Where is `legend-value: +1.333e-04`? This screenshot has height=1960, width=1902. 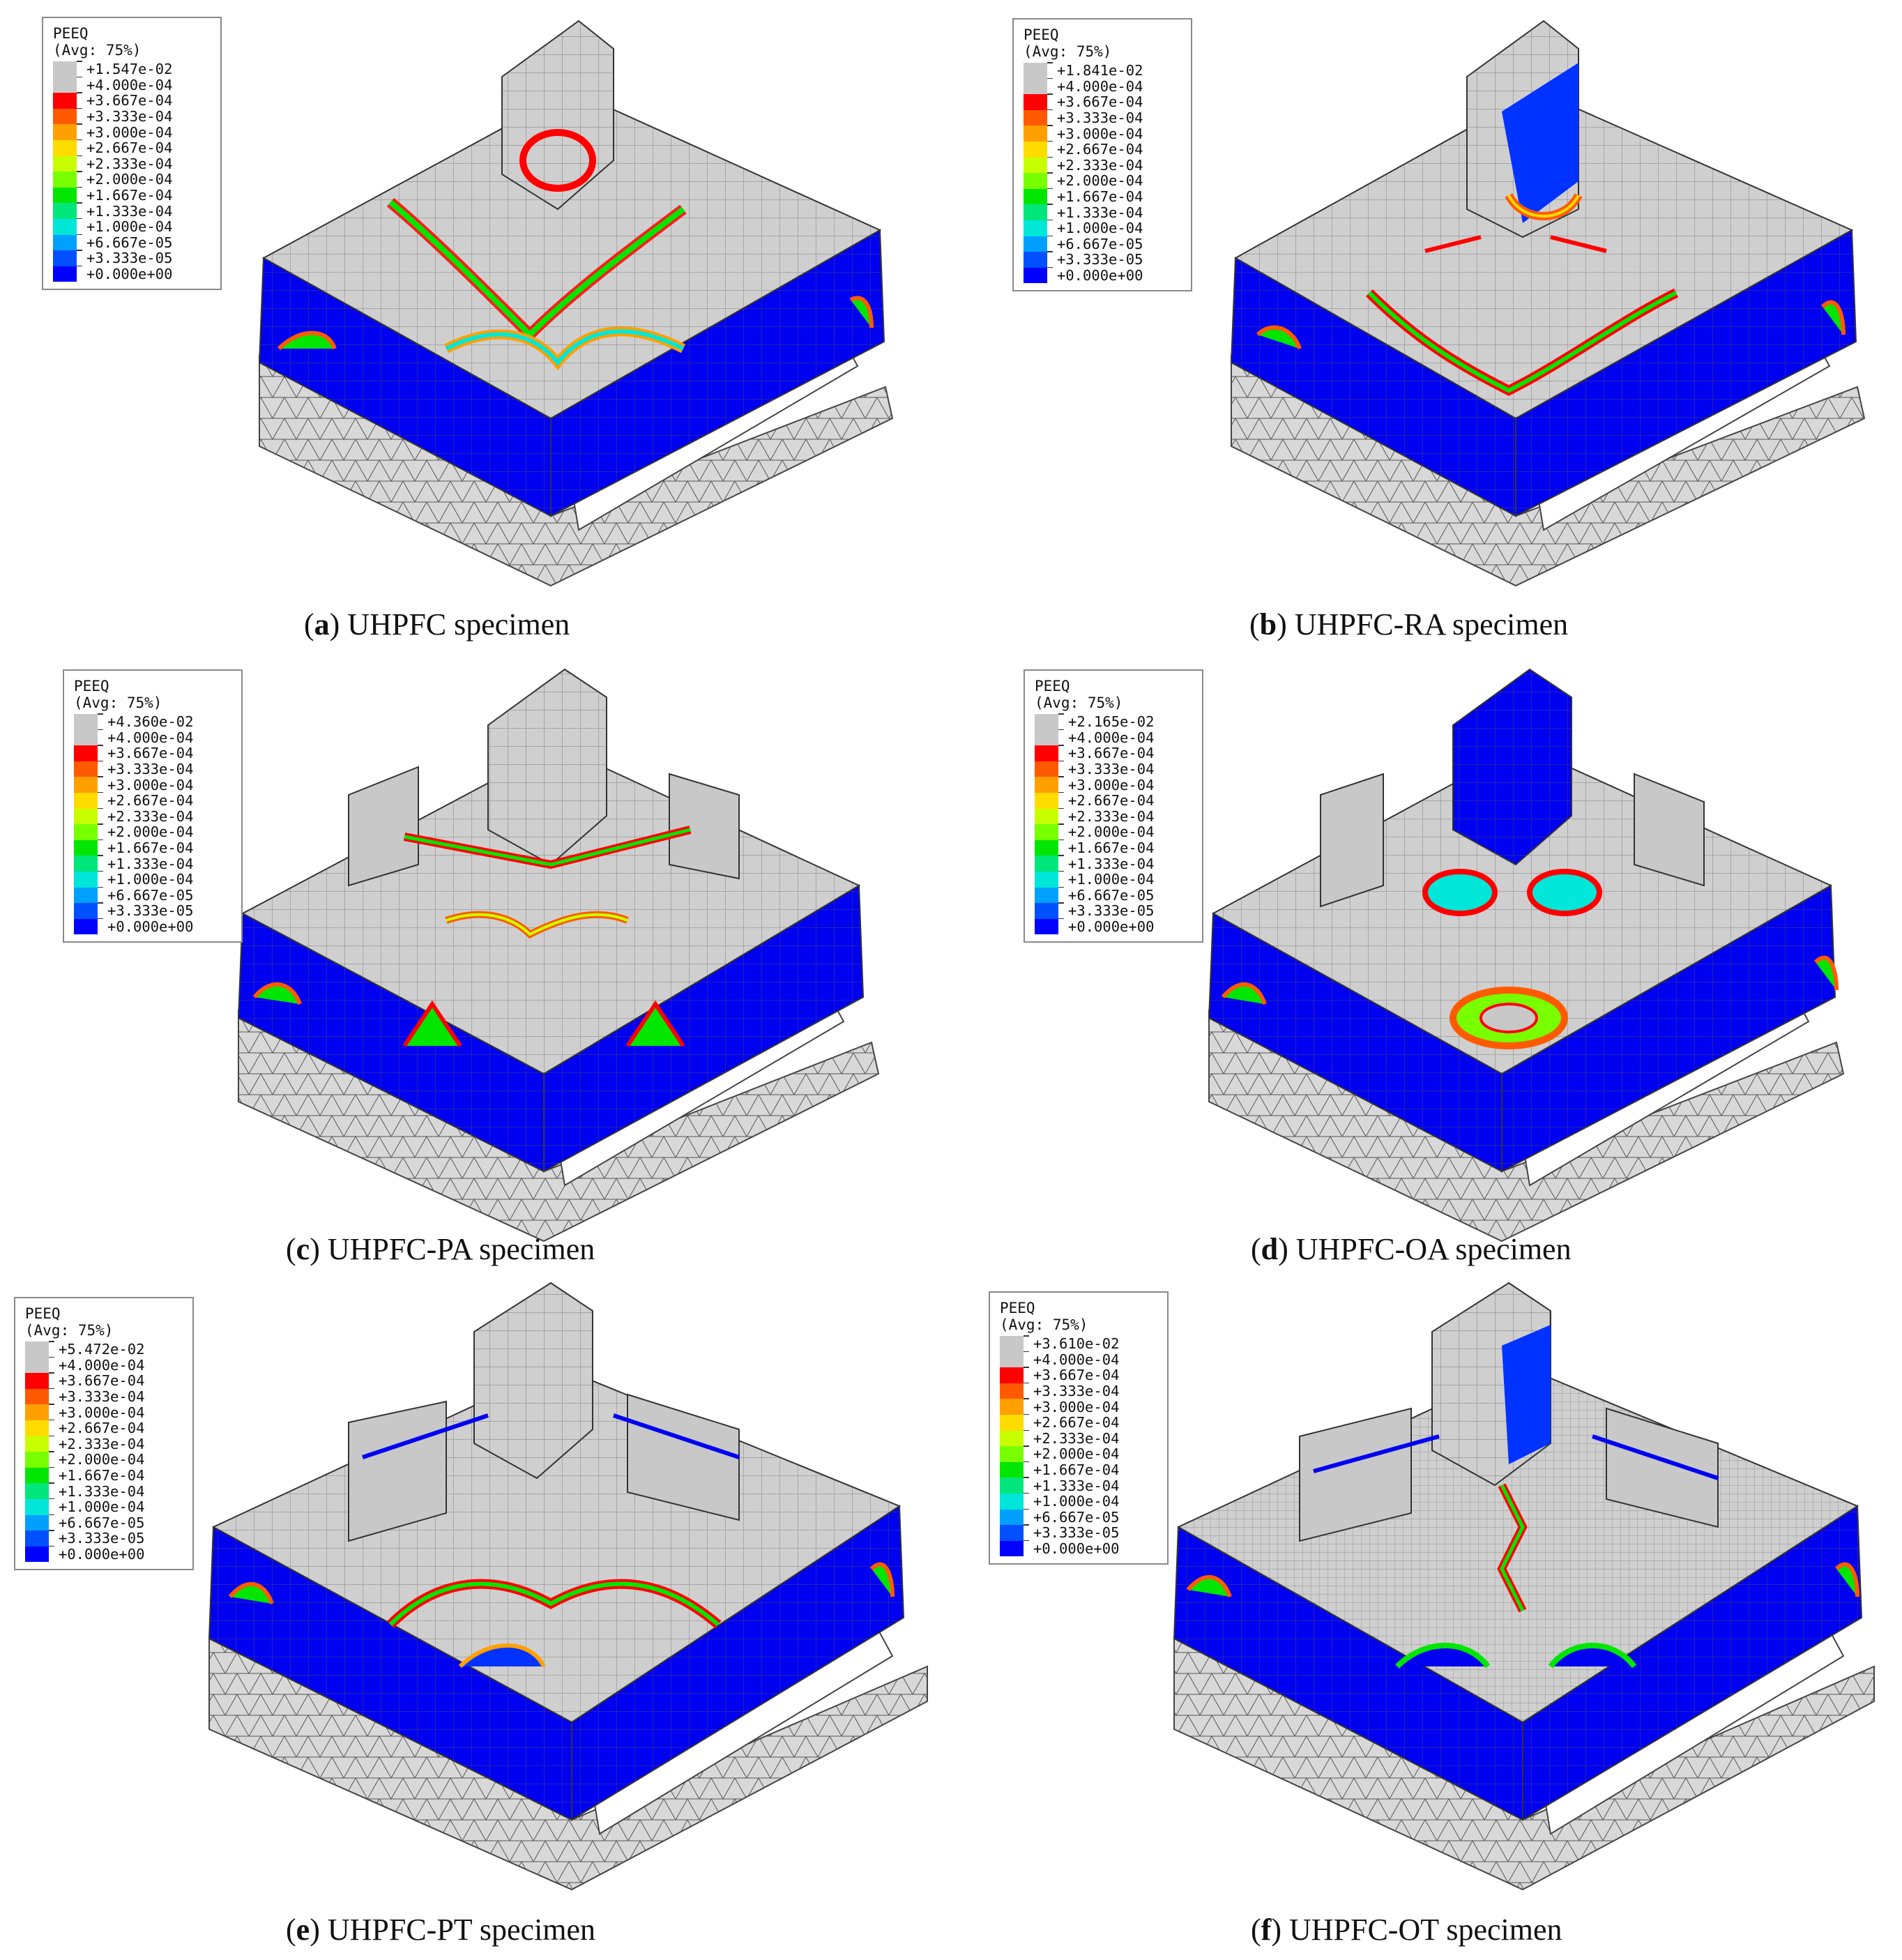 legend-value: +1.333e-04 is located at coordinates (130, 211).